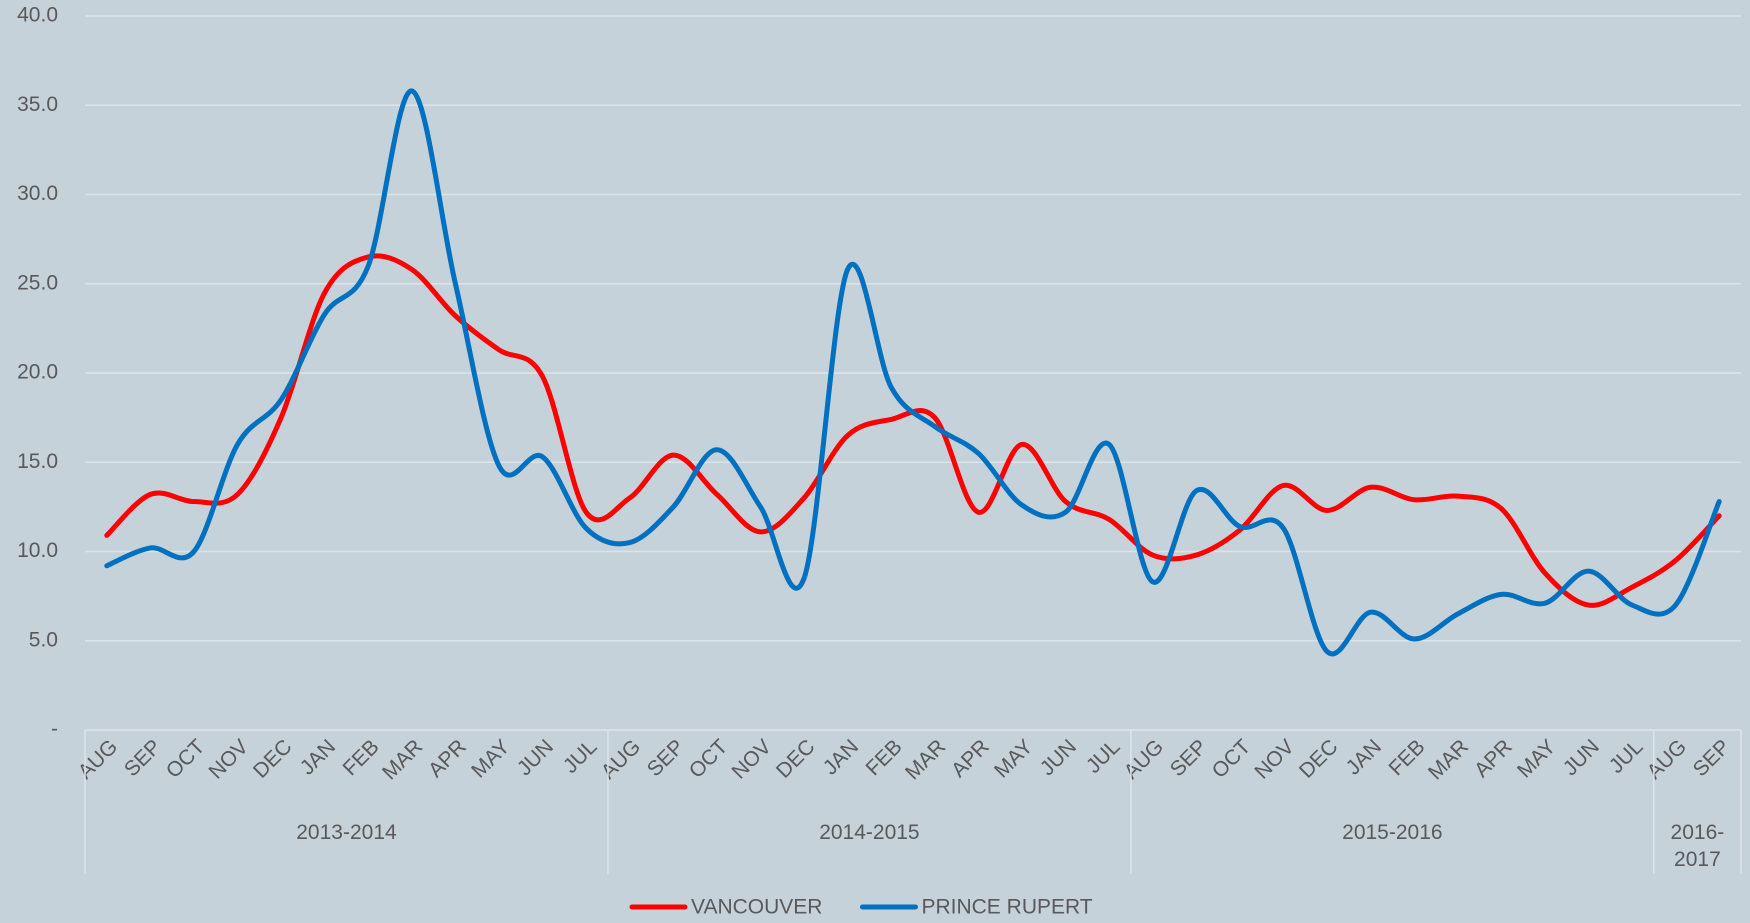 The image size is (1750, 923). What do you see at coordinates (1392, 832) in the screenshot?
I see `group-label: 2015-2016` at bounding box center [1392, 832].